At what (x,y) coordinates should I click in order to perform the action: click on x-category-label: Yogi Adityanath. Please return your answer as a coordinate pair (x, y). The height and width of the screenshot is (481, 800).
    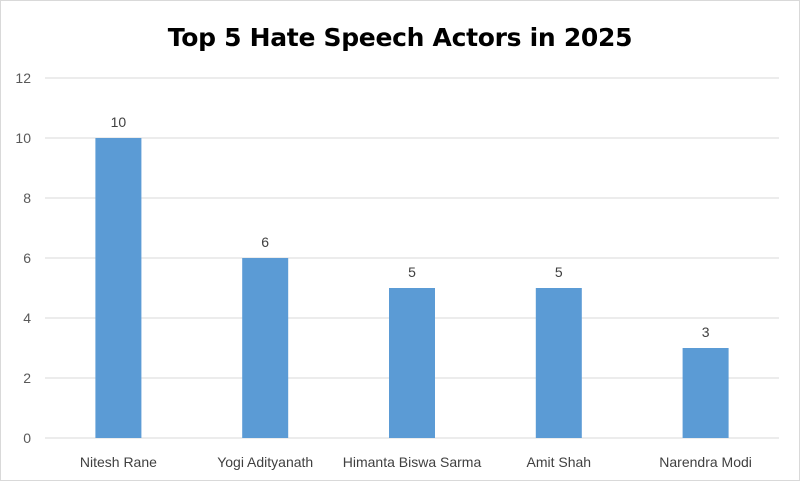
    Looking at the image, I should click on (265, 462).